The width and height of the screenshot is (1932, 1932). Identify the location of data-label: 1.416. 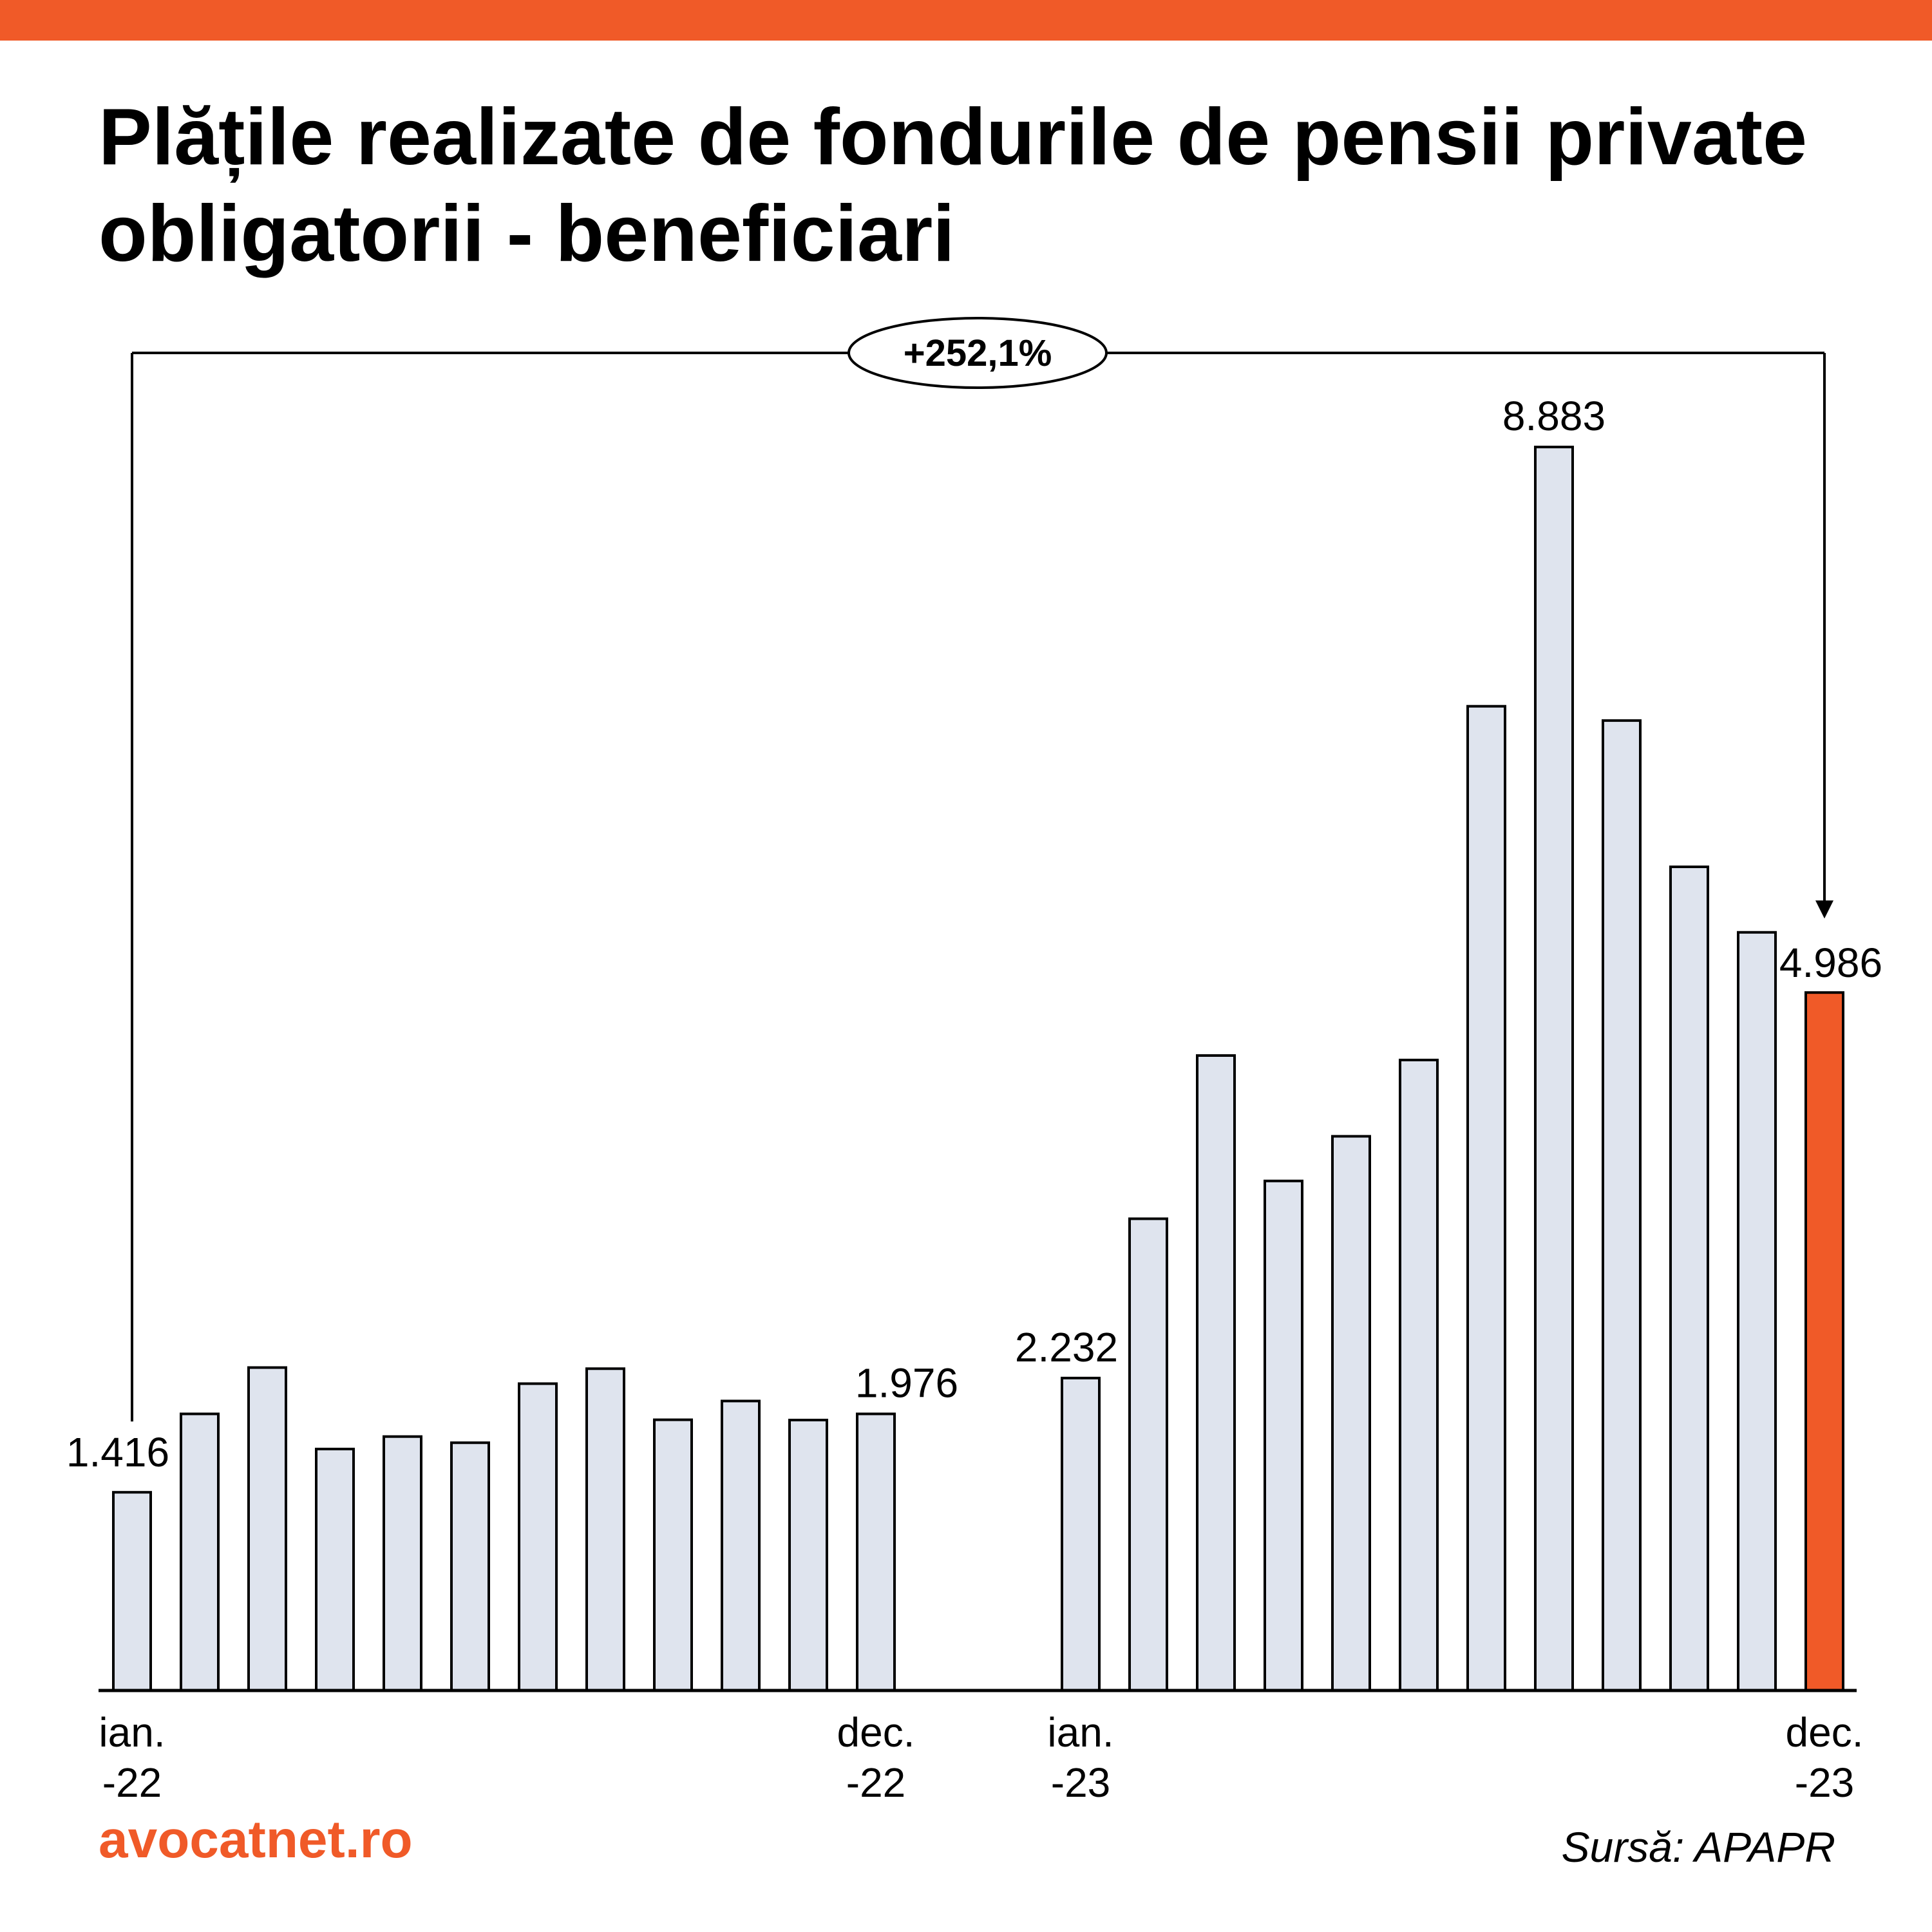
(117, 1452).